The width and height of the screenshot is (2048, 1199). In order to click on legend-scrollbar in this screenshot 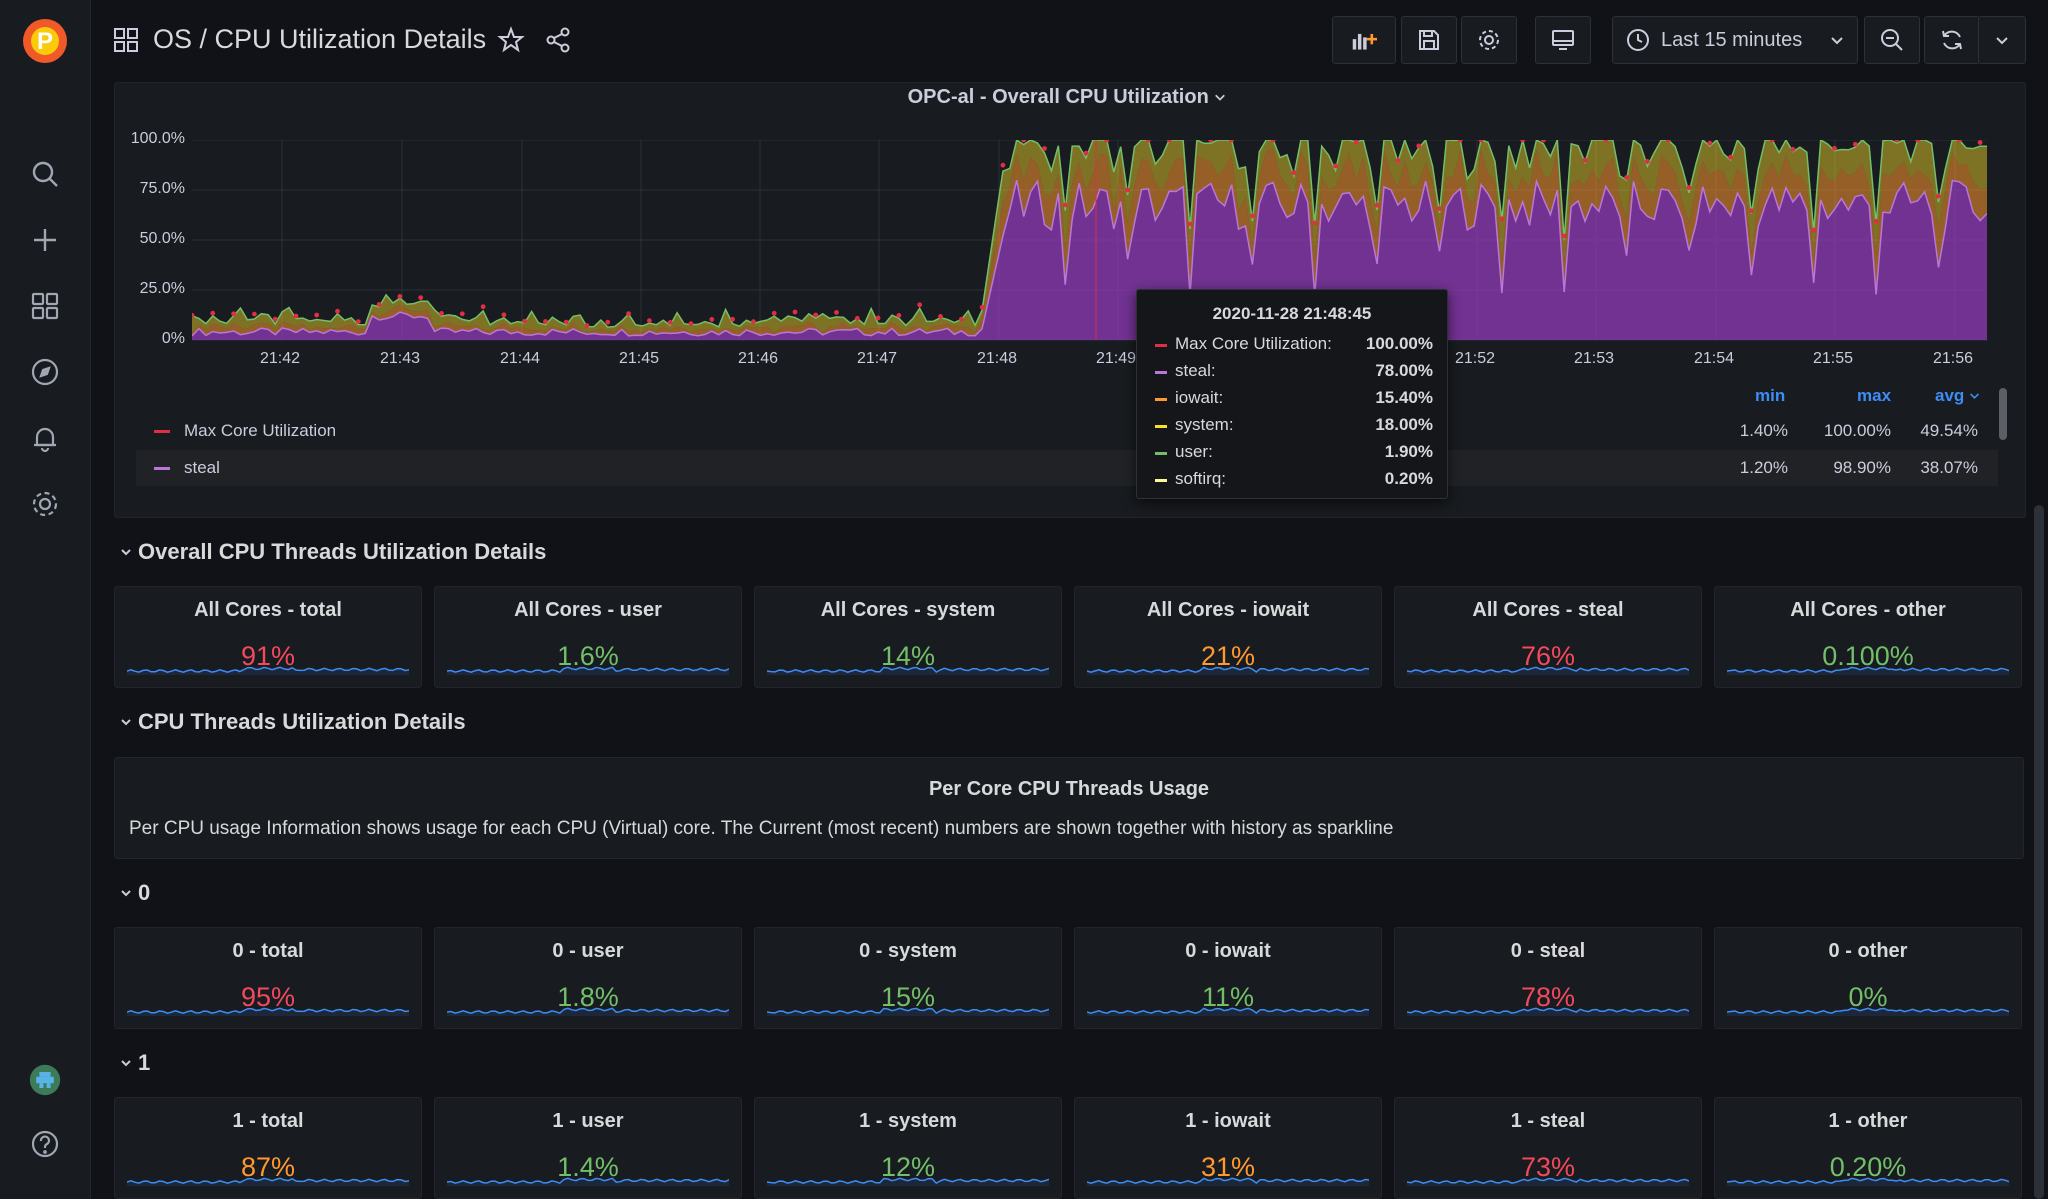, I will do `click(2003, 414)`.